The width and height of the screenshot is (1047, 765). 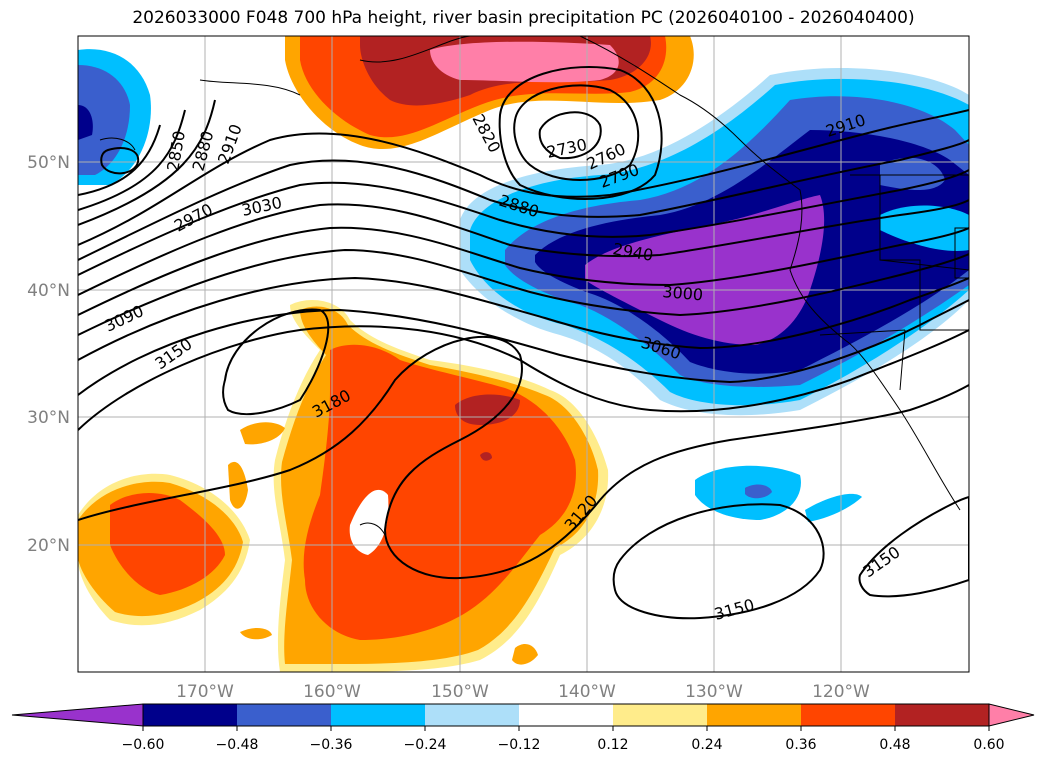 What do you see at coordinates (143, 745) in the screenshot?
I see `colorbar-tick-label: −0.60` at bounding box center [143, 745].